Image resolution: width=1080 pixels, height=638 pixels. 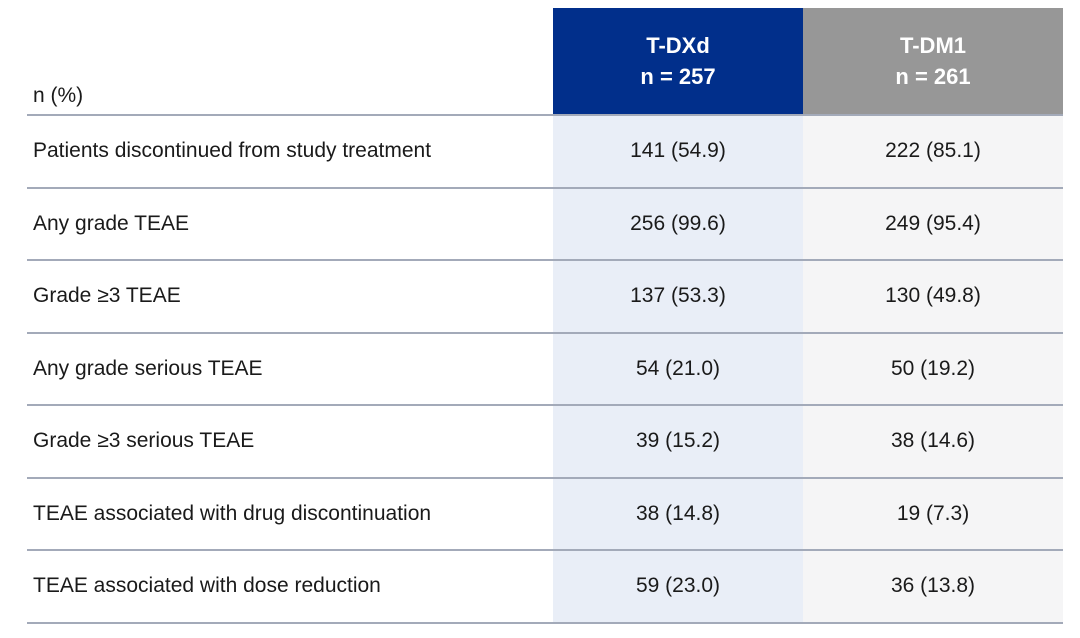 What do you see at coordinates (290, 296) in the screenshot?
I see `row-label: Grade ≥3 TEAE` at bounding box center [290, 296].